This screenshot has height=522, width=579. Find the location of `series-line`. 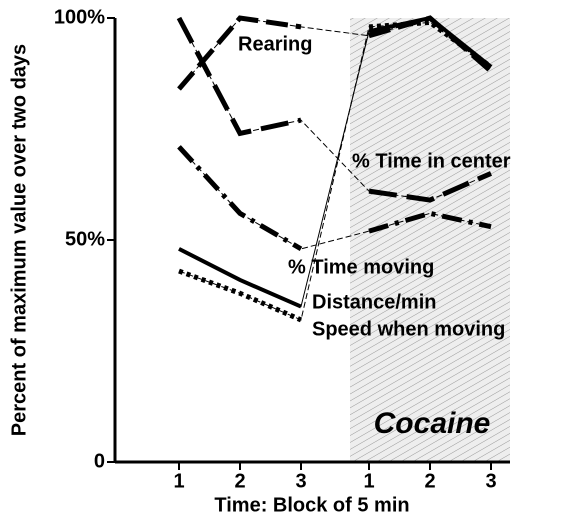

series-line is located at coordinates (335, 198).